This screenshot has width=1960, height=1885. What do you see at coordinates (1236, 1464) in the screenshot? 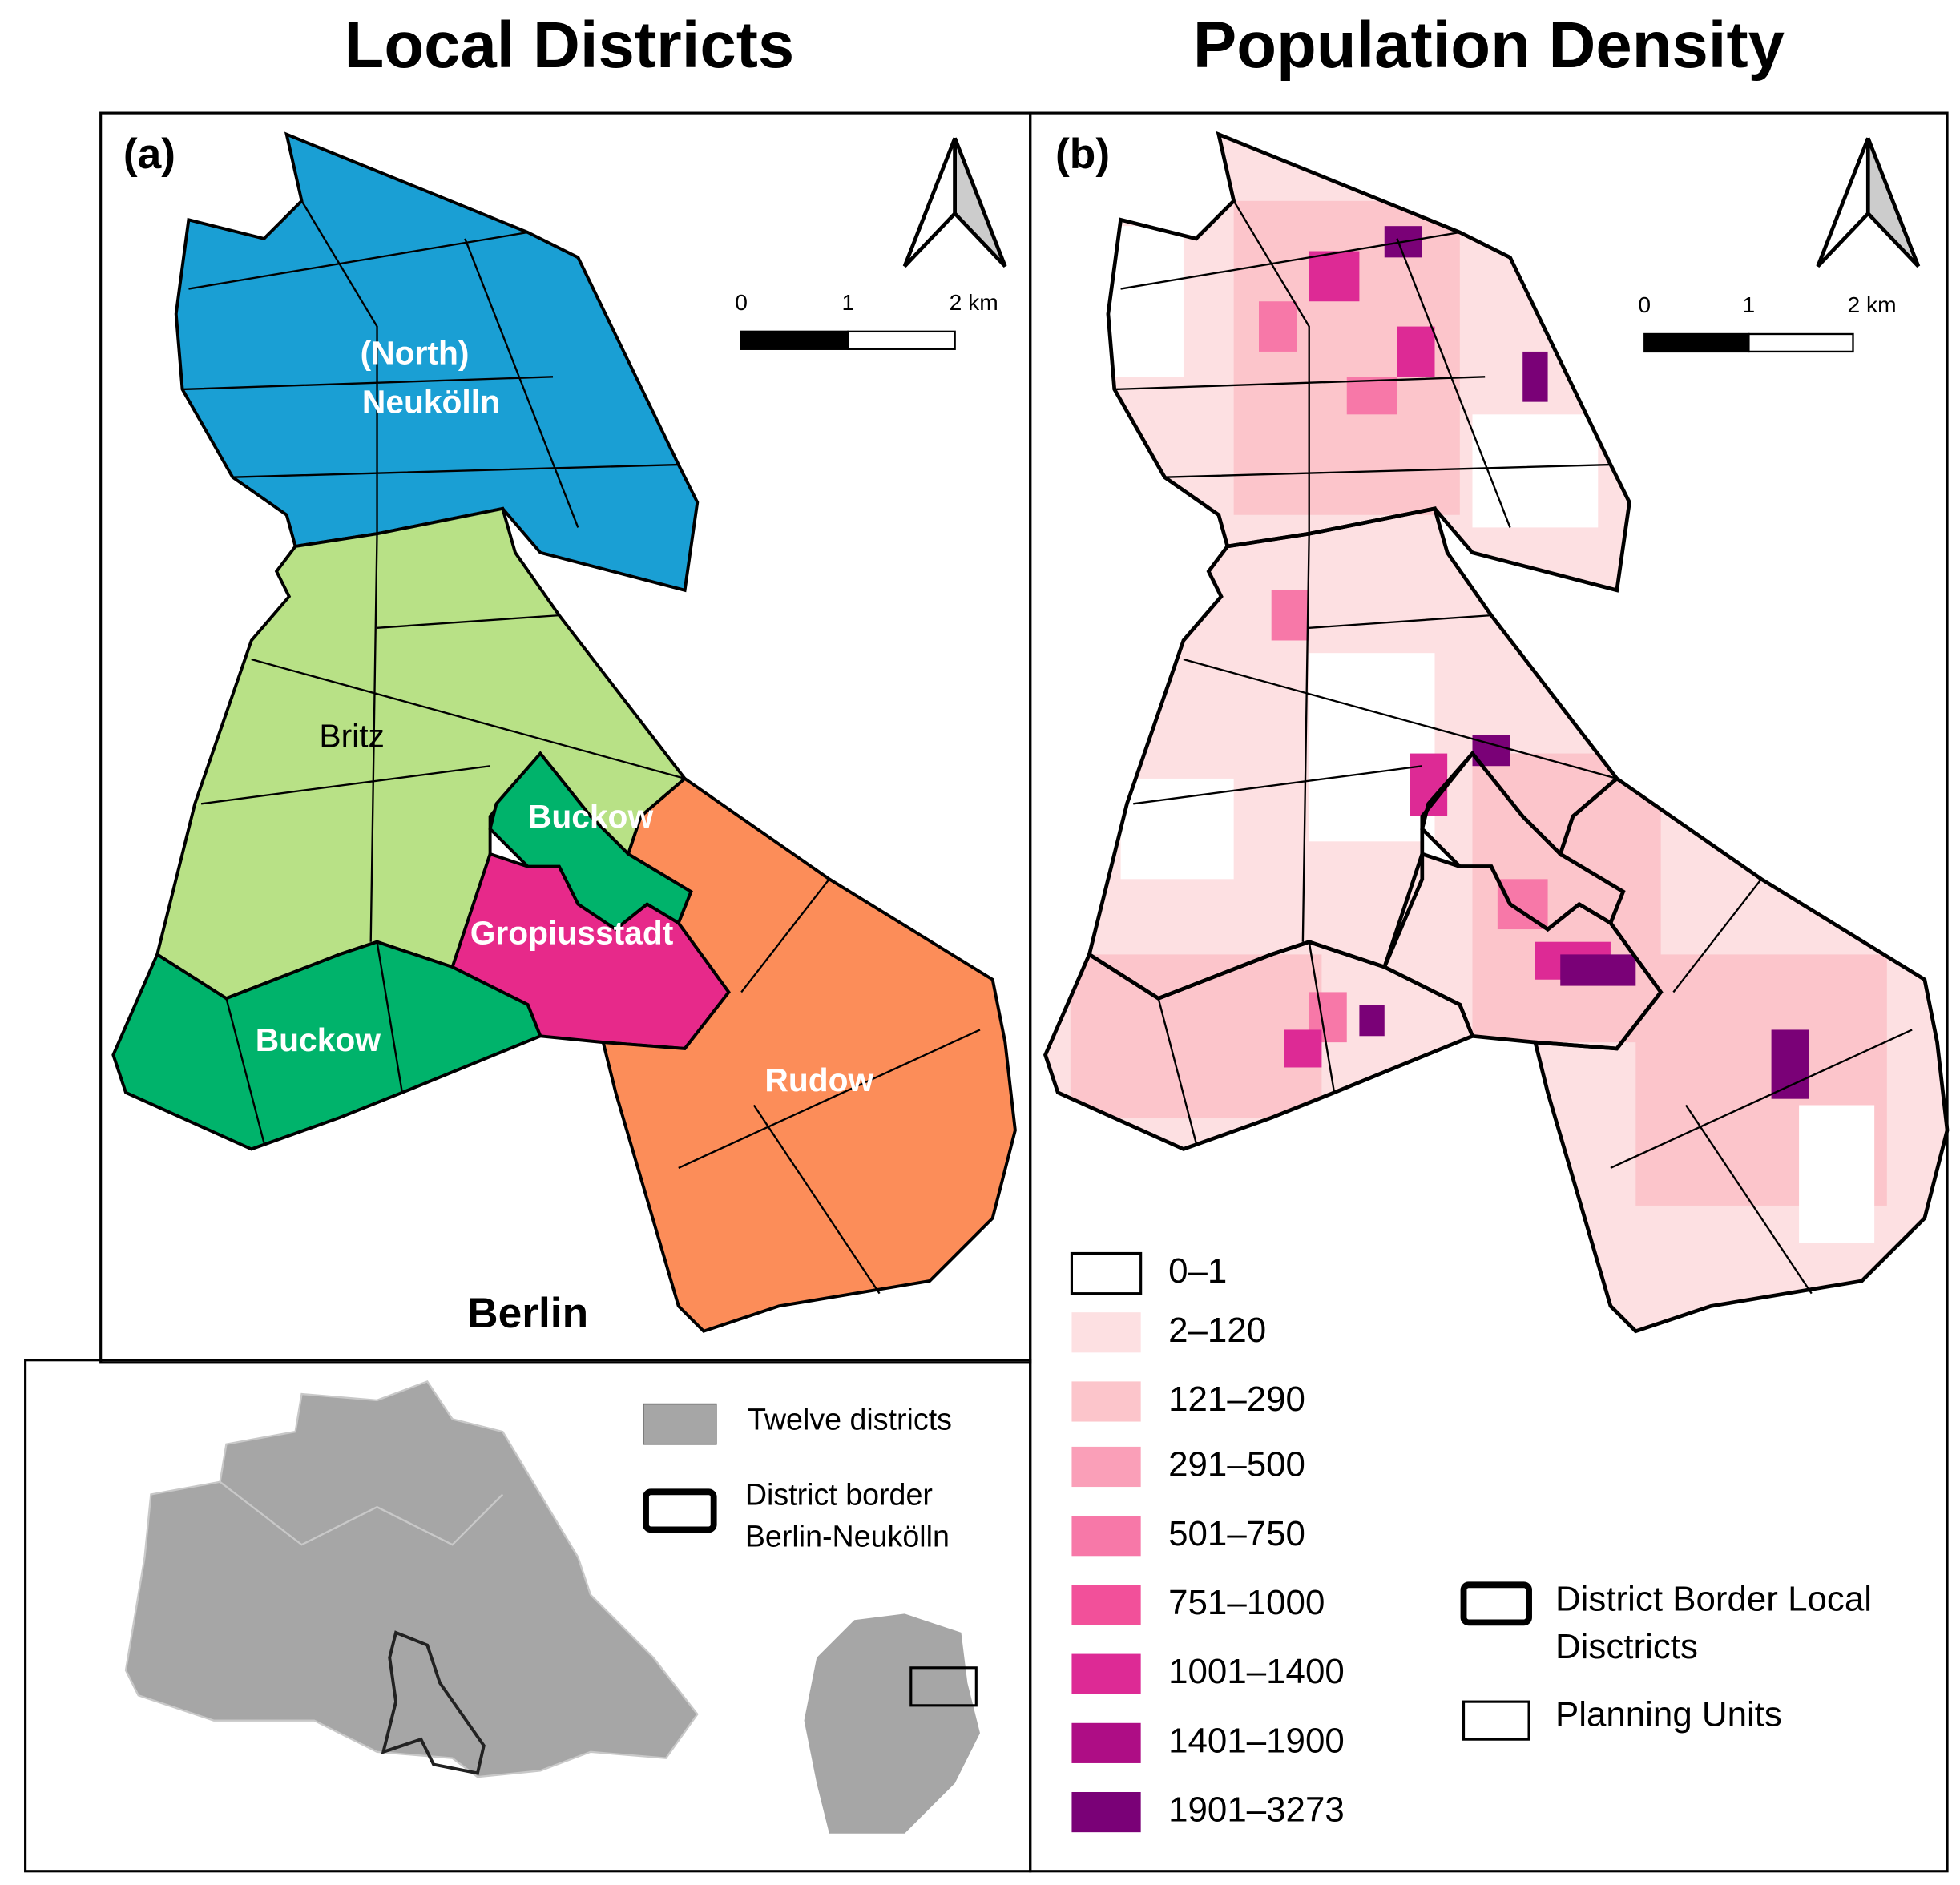
I see `legend-label: 291–500` at bounding box center [1236, 1464].